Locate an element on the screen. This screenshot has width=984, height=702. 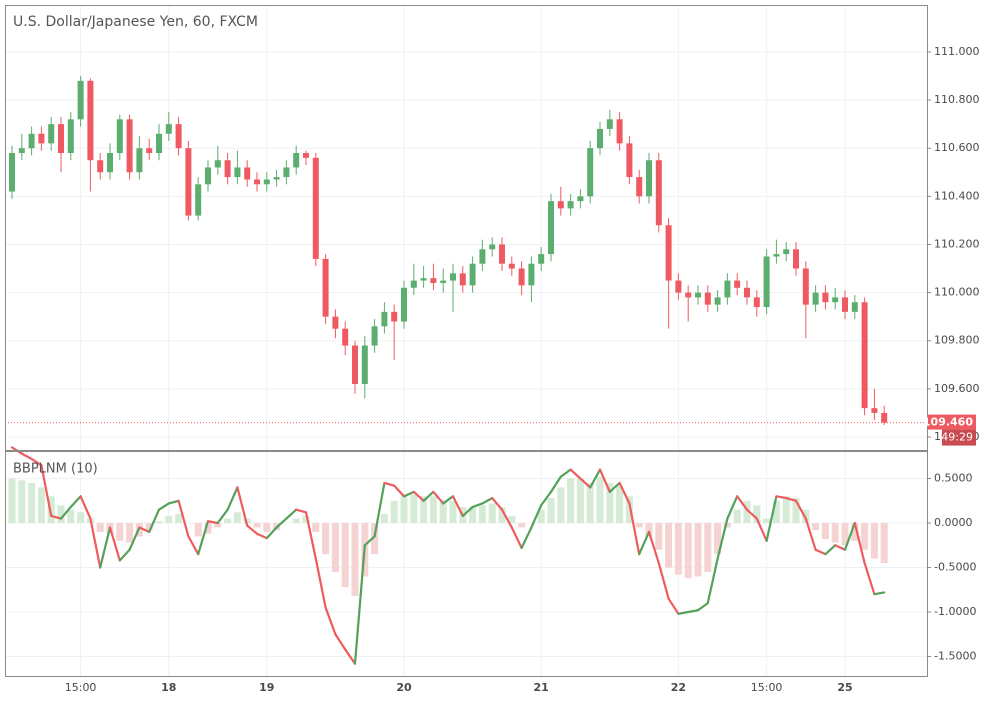
countdown-tag is located at coordinates (959, 437).